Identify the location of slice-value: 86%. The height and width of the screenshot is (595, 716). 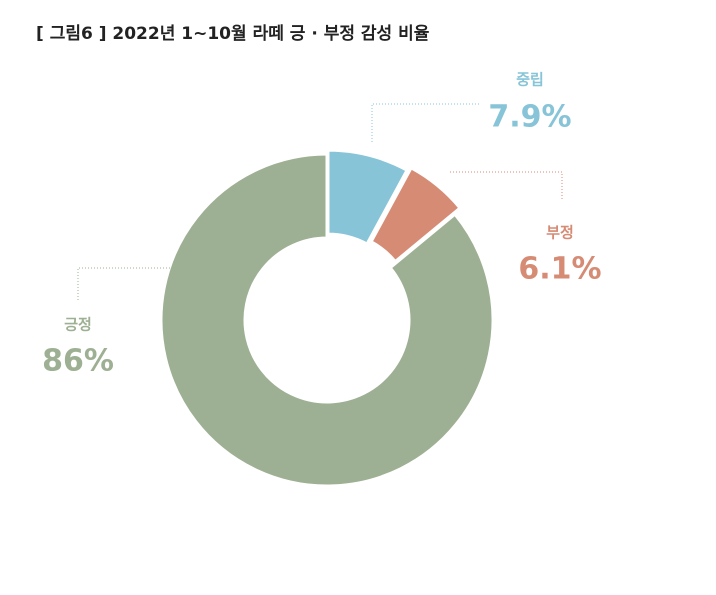
(78, 361).